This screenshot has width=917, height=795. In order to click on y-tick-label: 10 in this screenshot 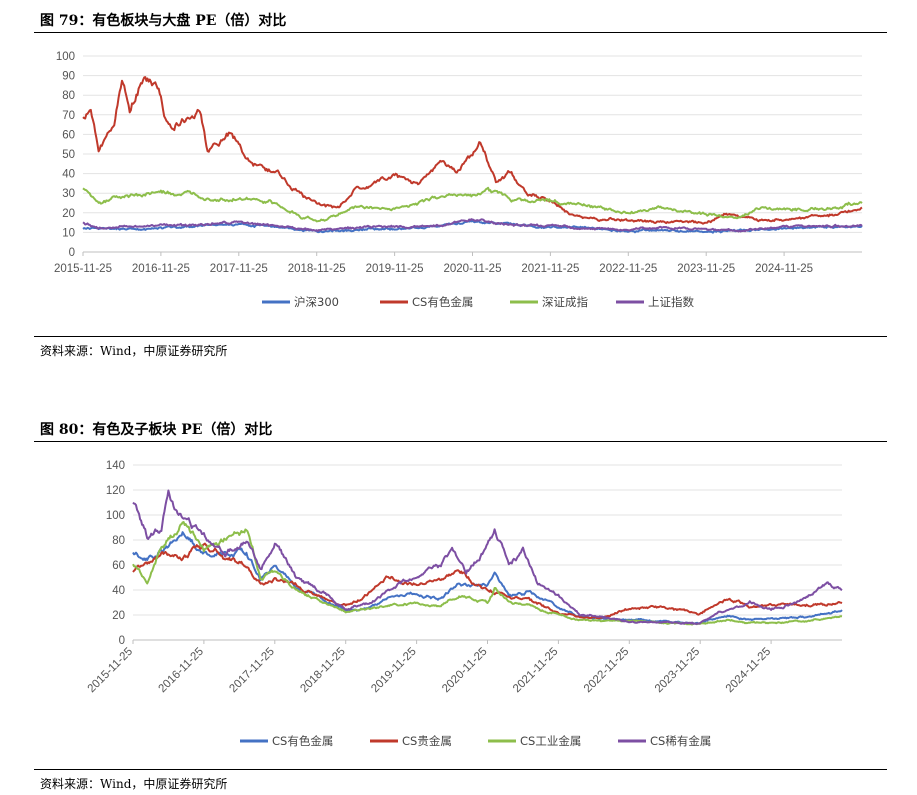, I will do `click(68, 233)`.